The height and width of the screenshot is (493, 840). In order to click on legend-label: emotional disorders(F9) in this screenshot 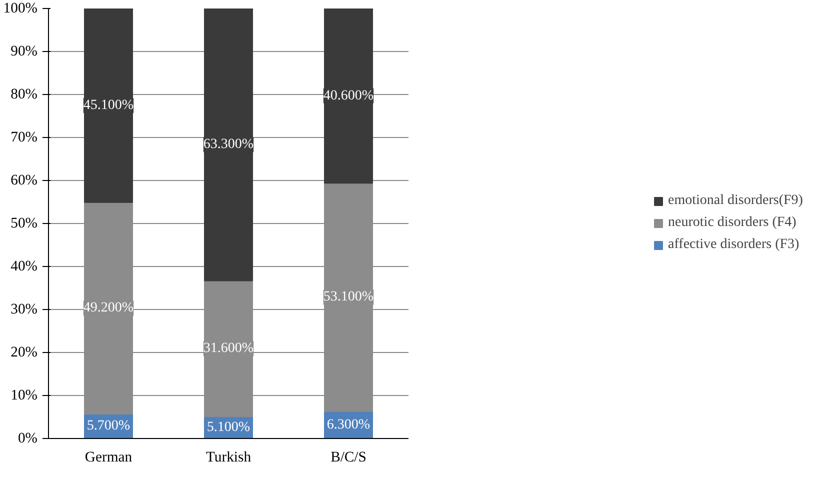, I will do `click(735, 201)`.